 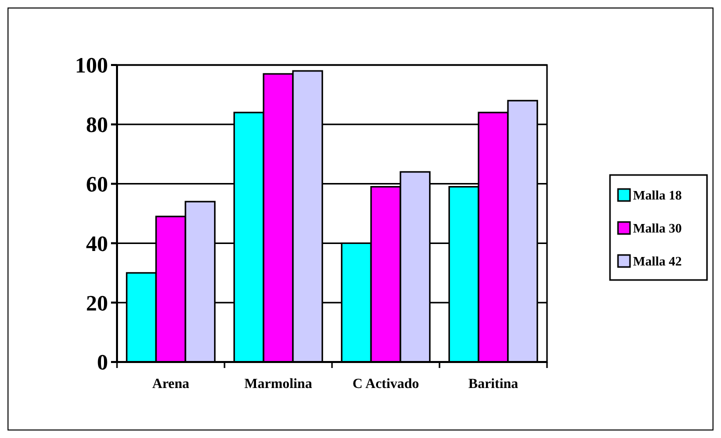 I want to click on y-tick-label: 100, so click(x=91, y=65).